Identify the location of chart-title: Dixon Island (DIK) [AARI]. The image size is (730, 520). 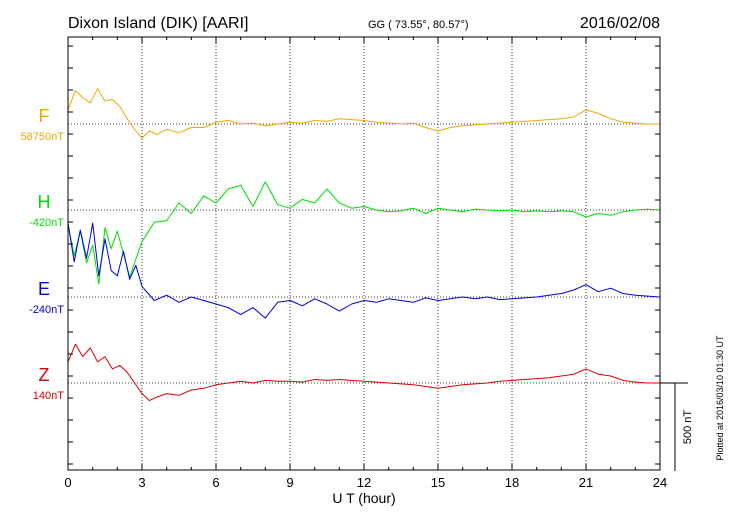
(158, 23).